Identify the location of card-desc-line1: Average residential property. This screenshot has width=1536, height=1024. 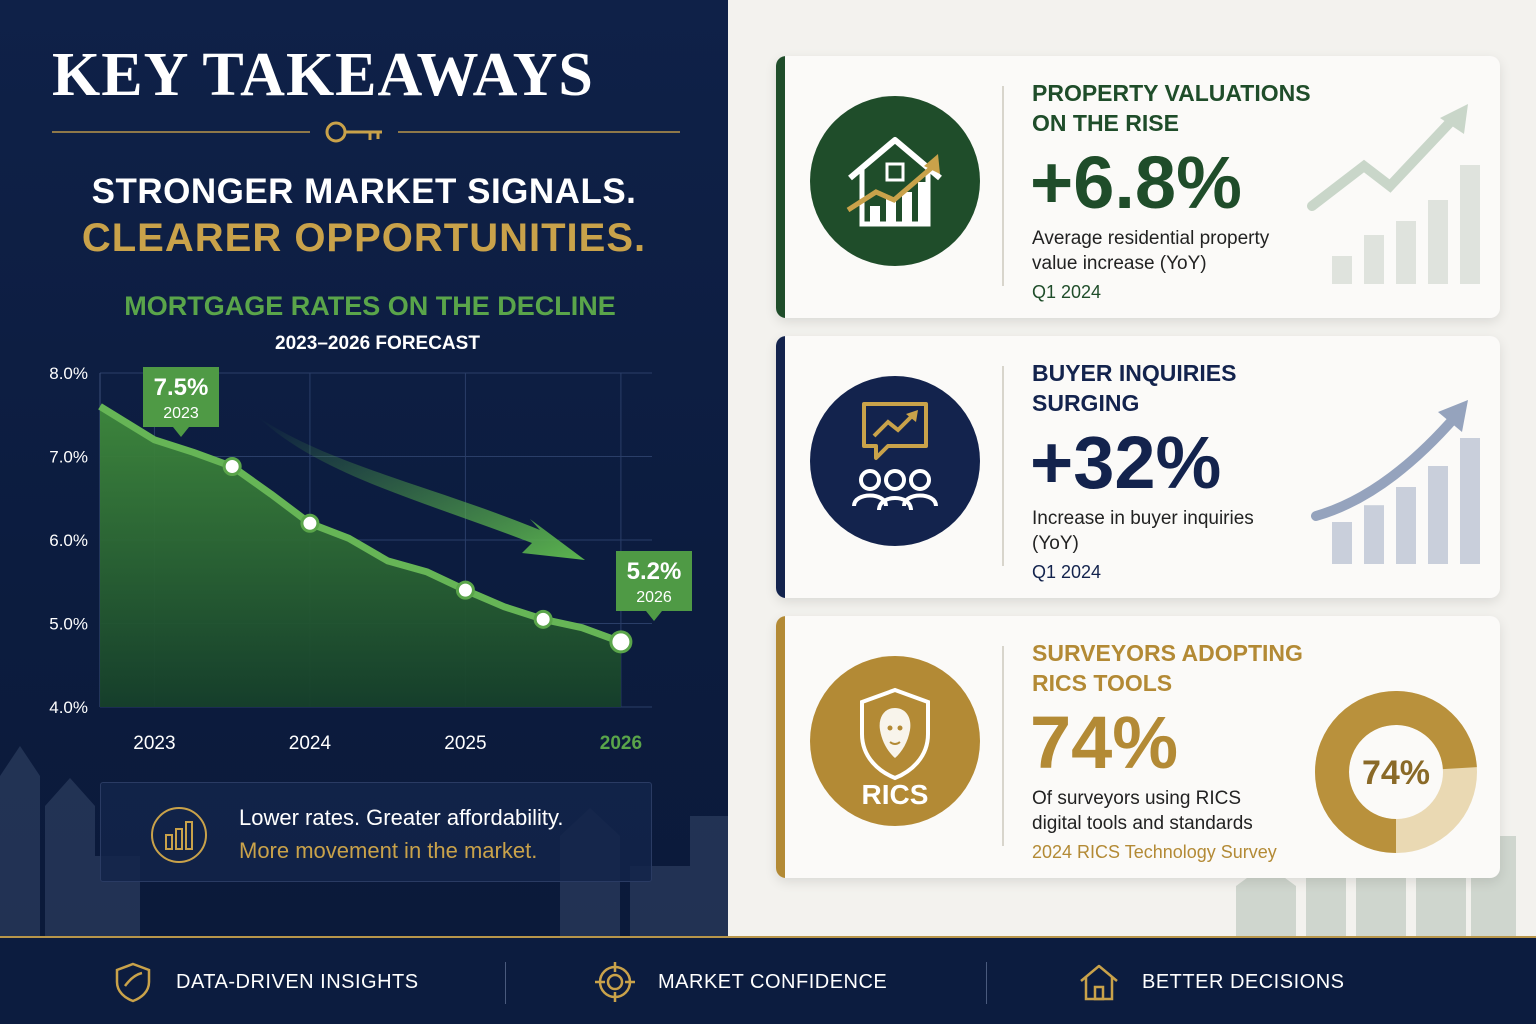
(1151, 238).